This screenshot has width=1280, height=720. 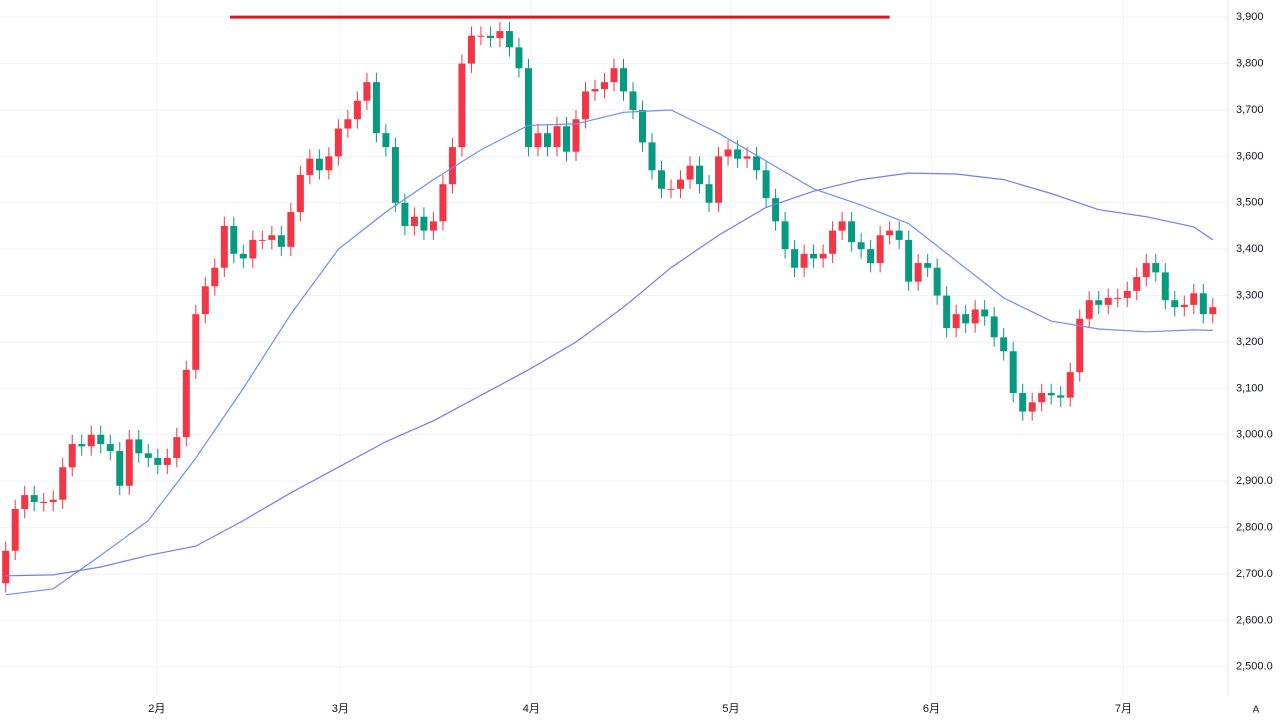 I want to click on y-tick-label: 3,000.0, so click(x=1254, y=435).